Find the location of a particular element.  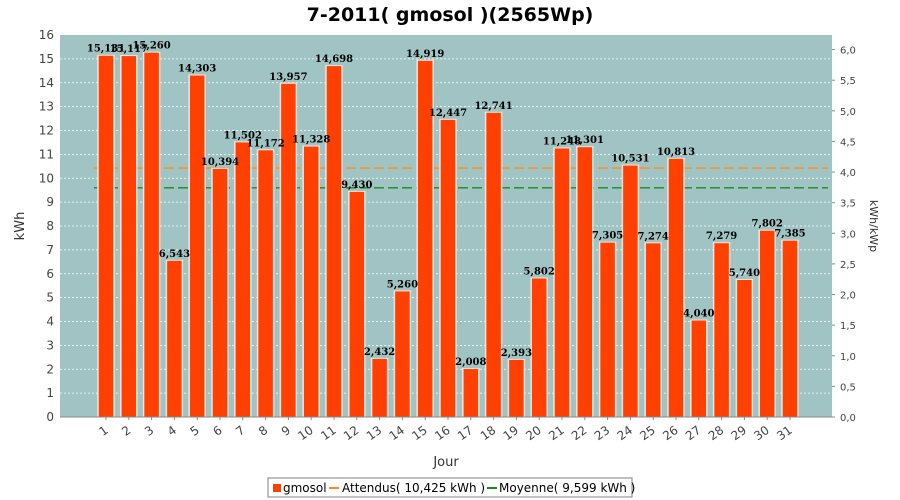

reference-lines is located at coordinates (461, 178).